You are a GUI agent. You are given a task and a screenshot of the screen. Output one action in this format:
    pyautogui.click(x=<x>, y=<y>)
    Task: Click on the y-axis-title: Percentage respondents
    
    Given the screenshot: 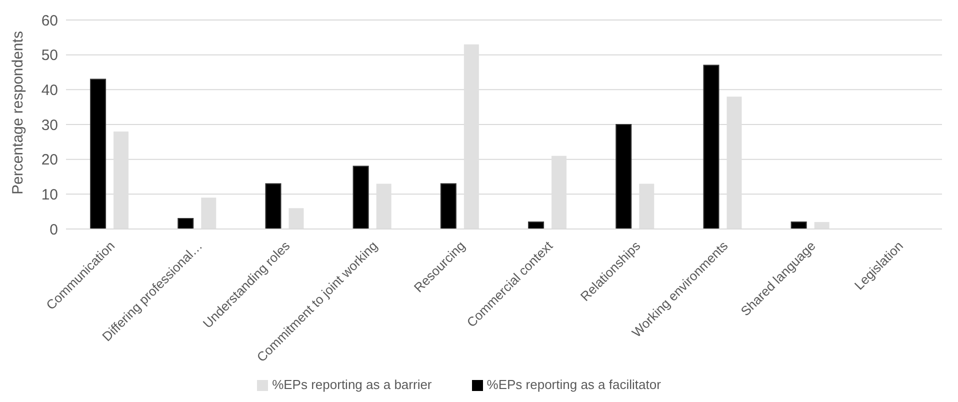 What is the action you would take?
    pyautogui.click(x=17, y=112)
    